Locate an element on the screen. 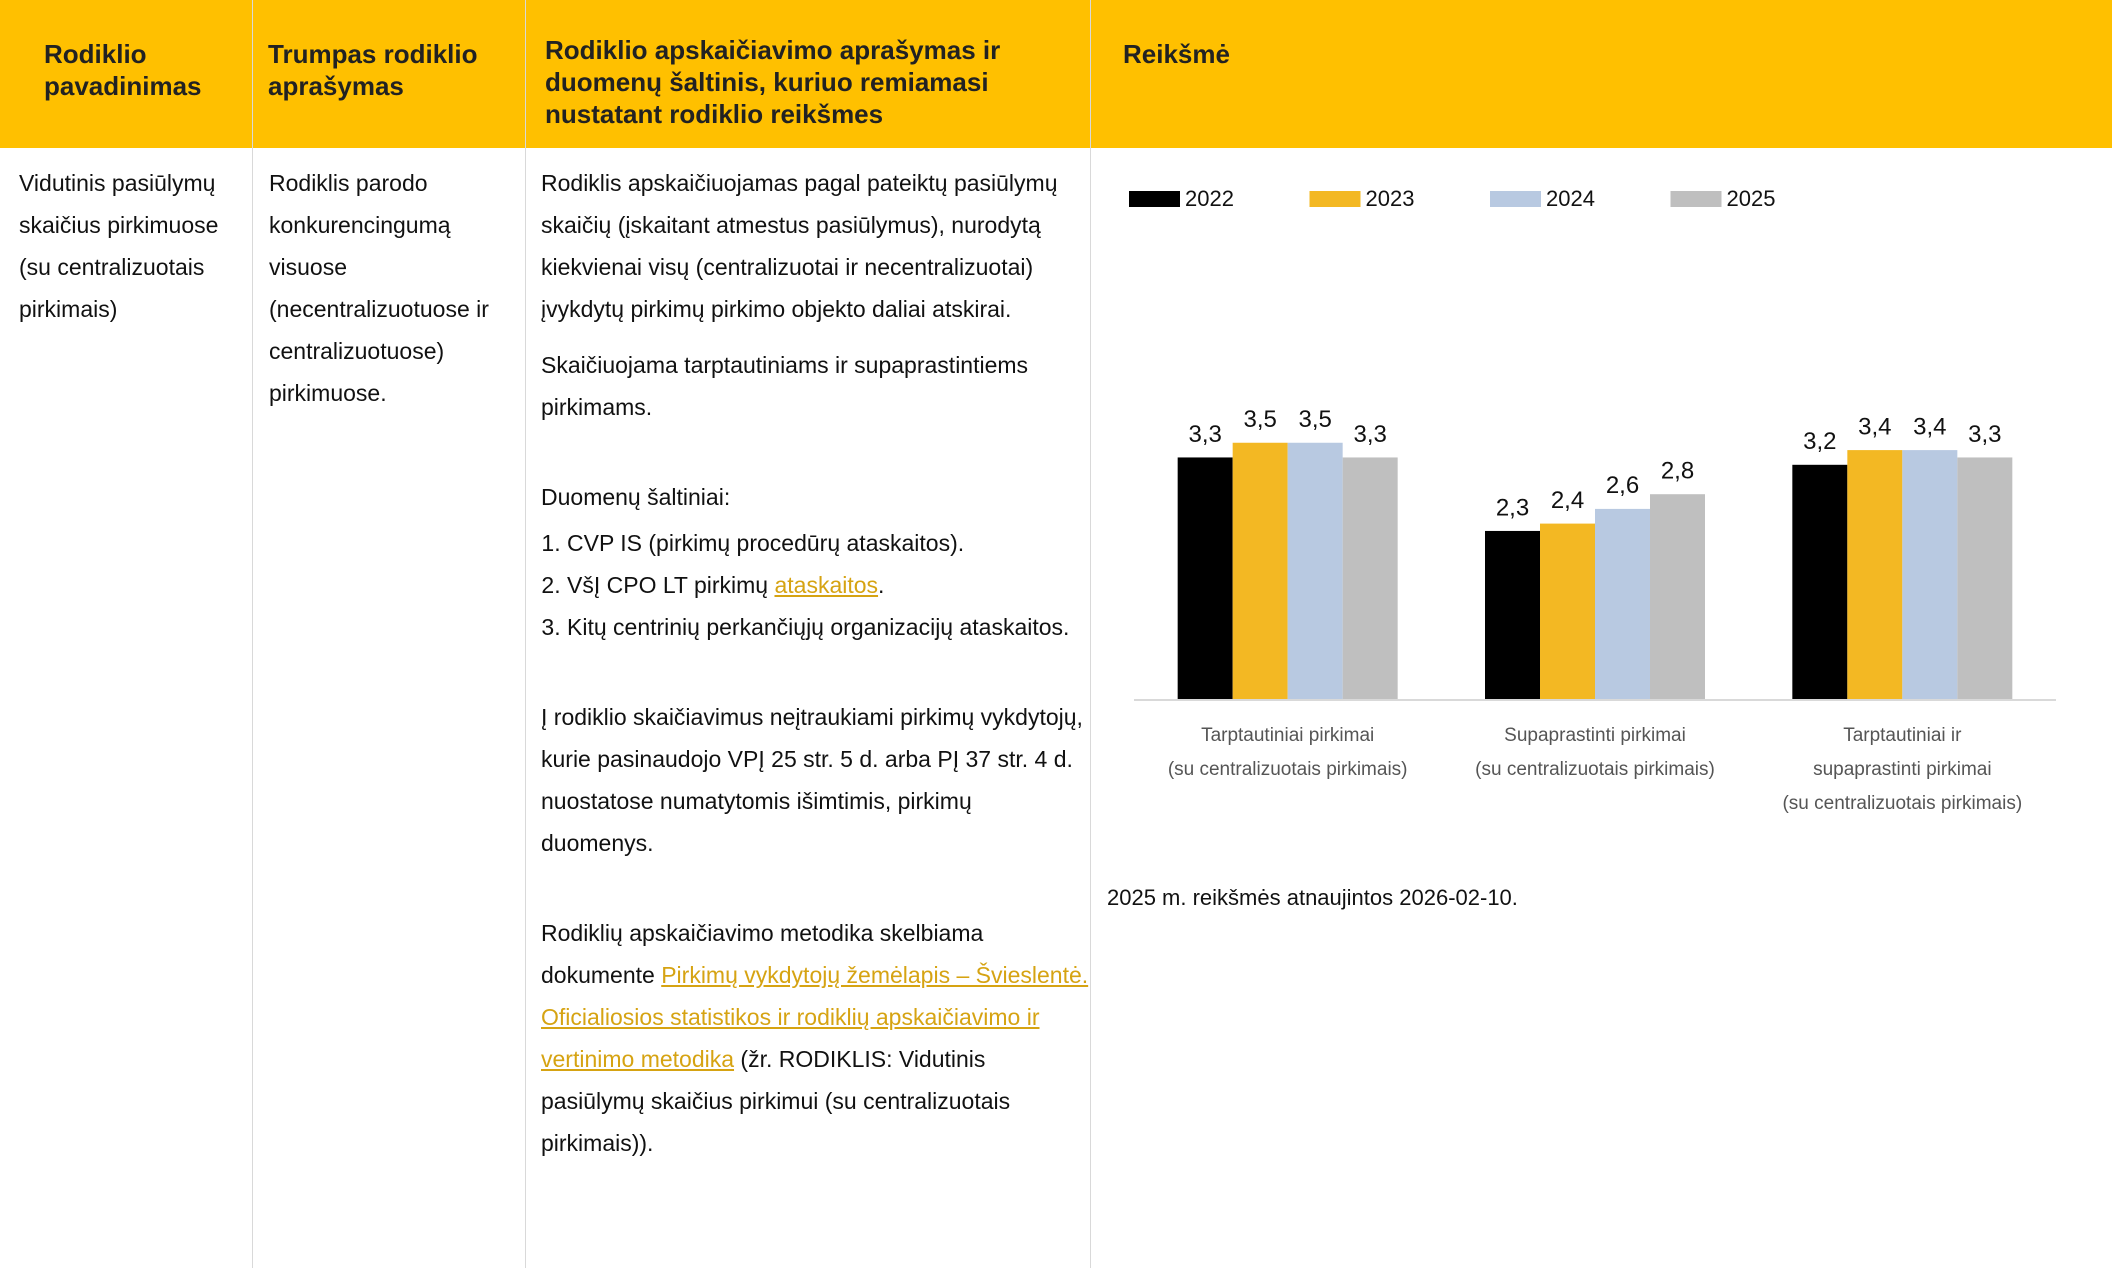 Image resolution: width=2112 pixels, height=1268 pixels. value-label: 3,2 is located at coordinates (1819, 441).